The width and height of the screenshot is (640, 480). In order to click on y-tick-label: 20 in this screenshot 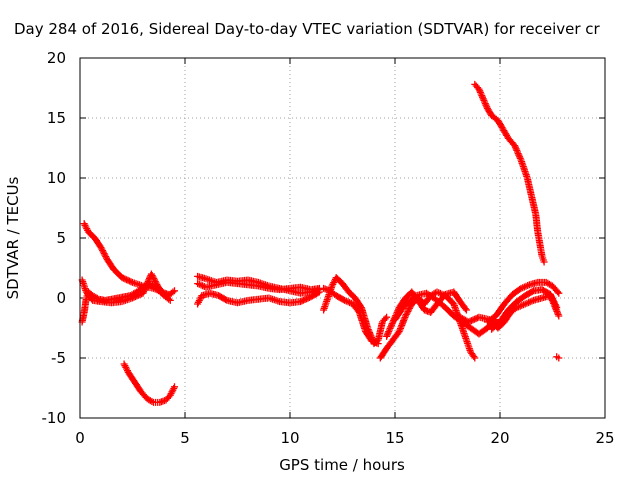, I will do `click(56, 58)`.